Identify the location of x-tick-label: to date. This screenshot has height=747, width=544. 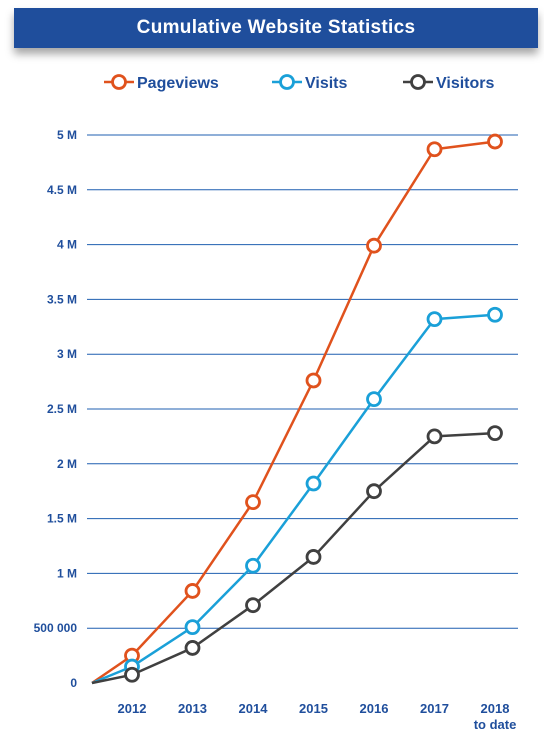
(495, 724).